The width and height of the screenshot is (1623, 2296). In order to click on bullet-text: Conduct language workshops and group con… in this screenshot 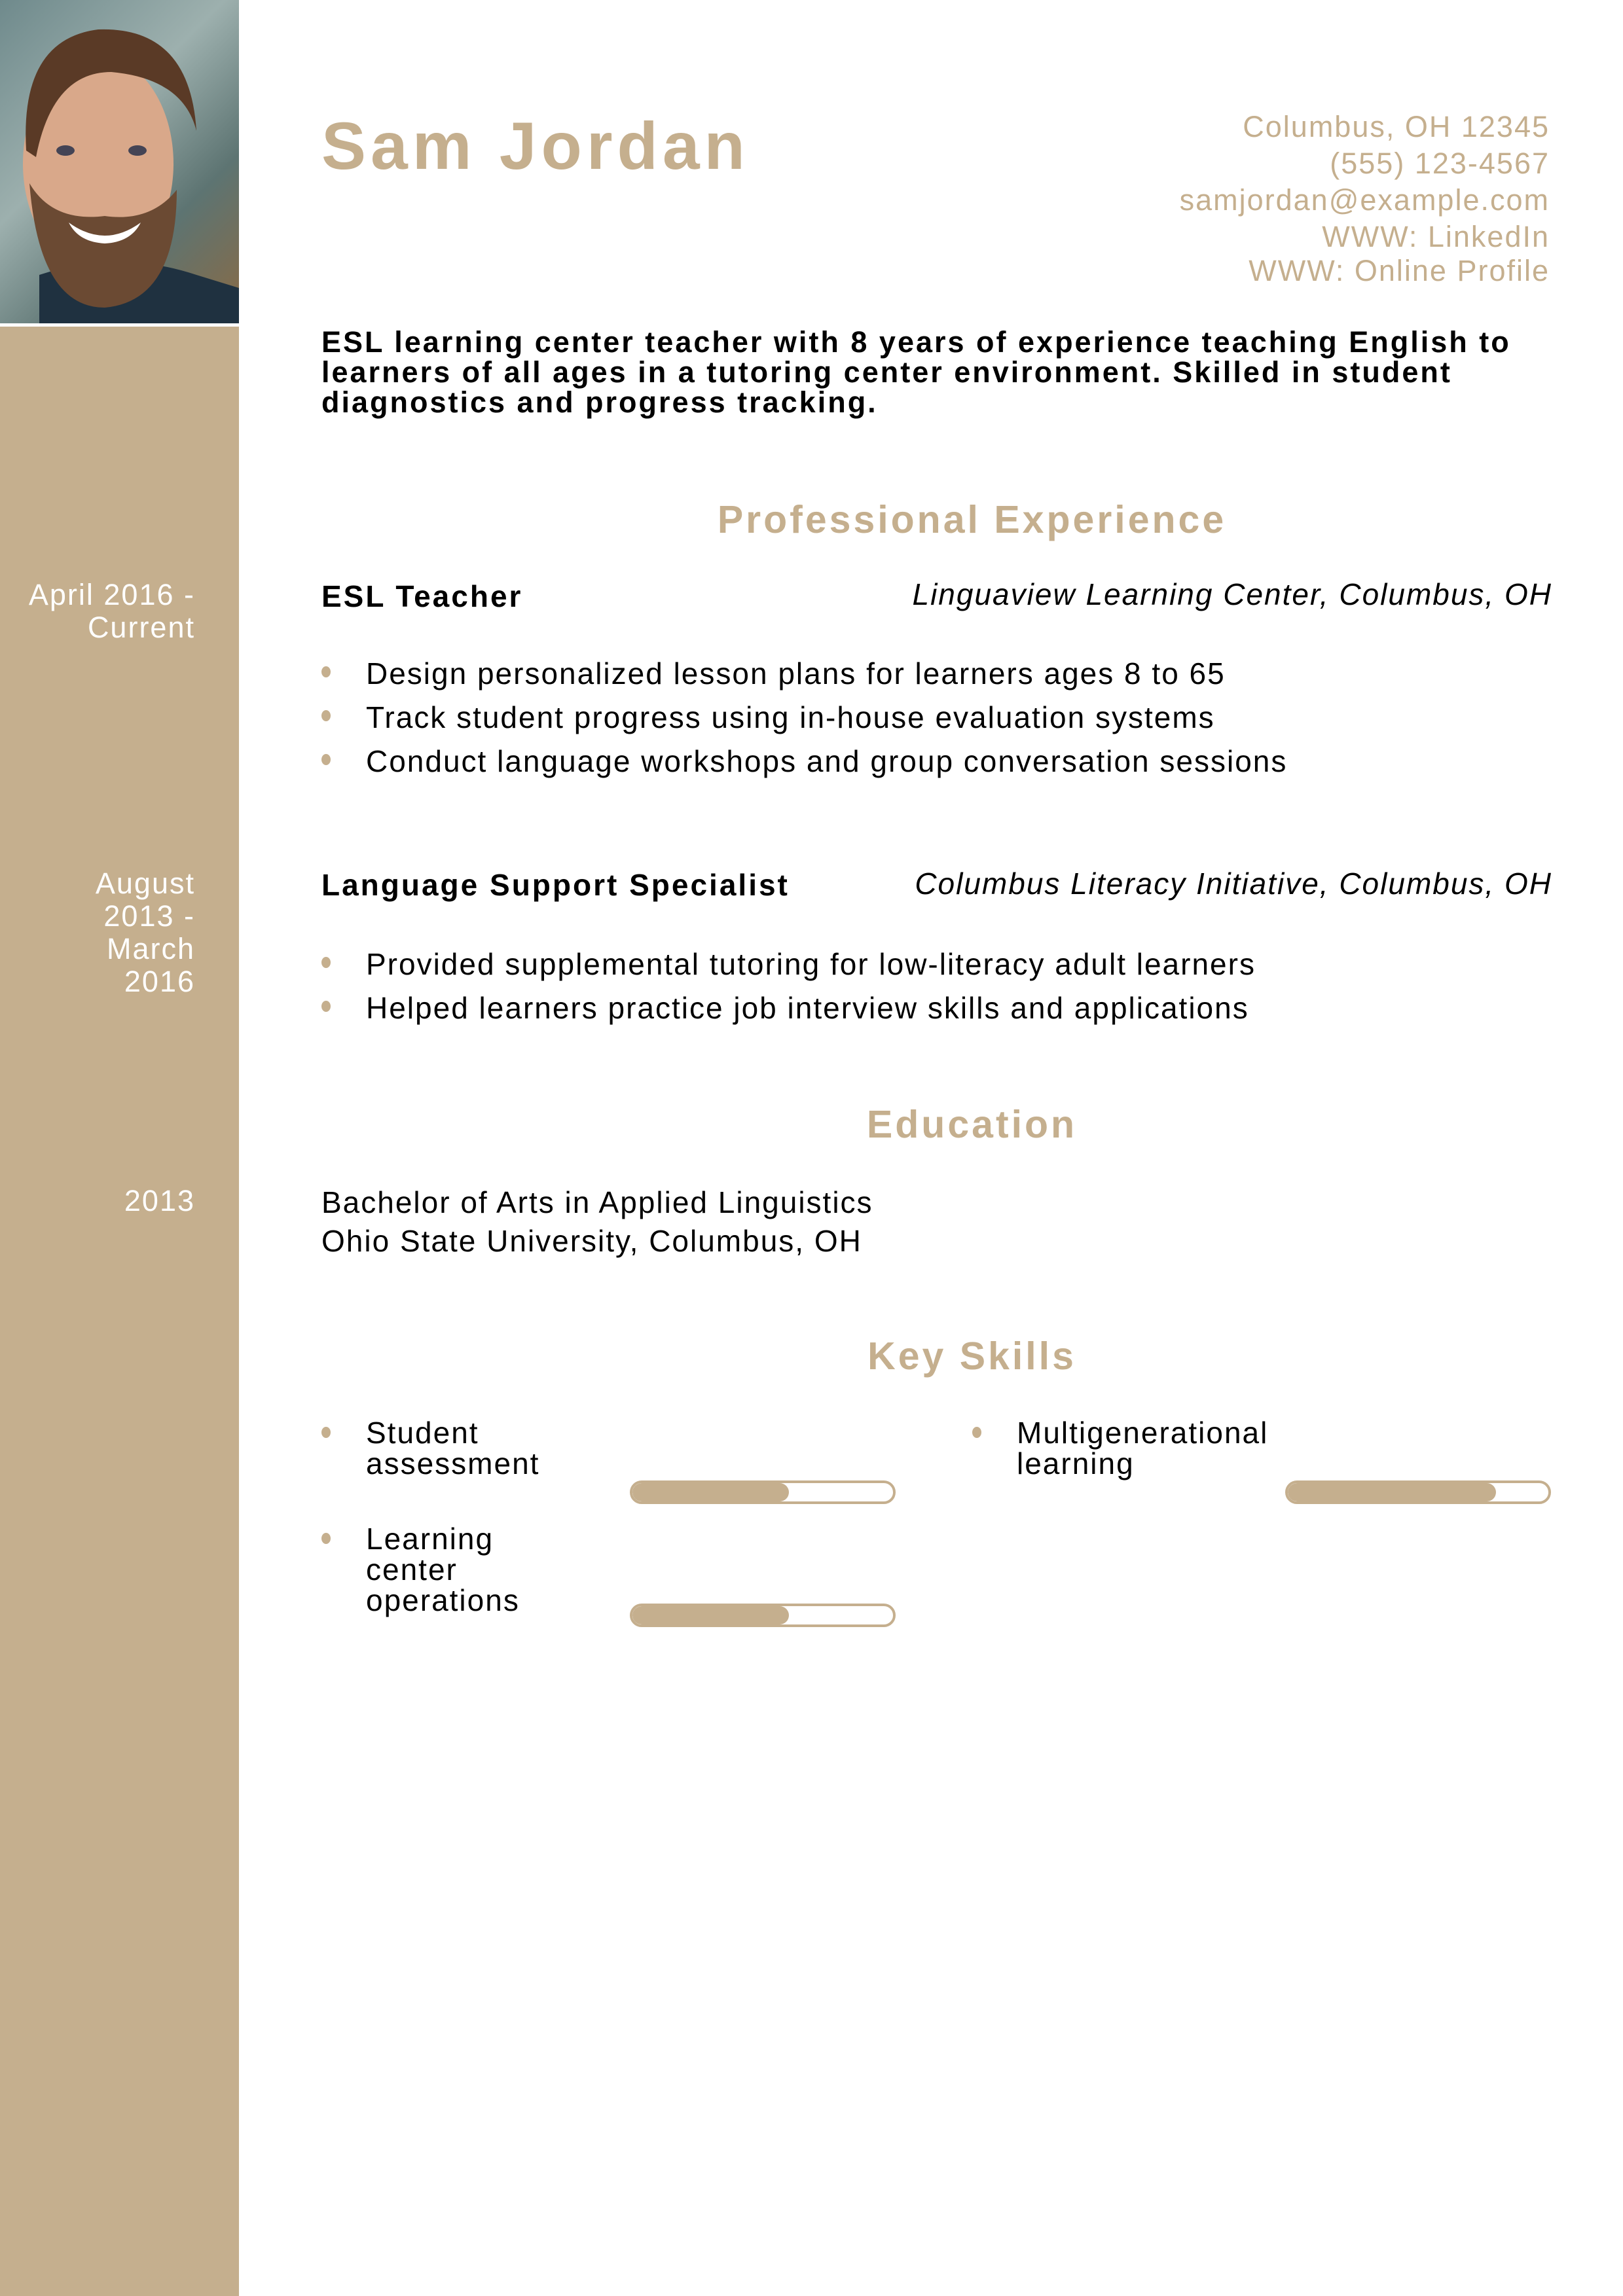, I will do `click(827, 761)`.